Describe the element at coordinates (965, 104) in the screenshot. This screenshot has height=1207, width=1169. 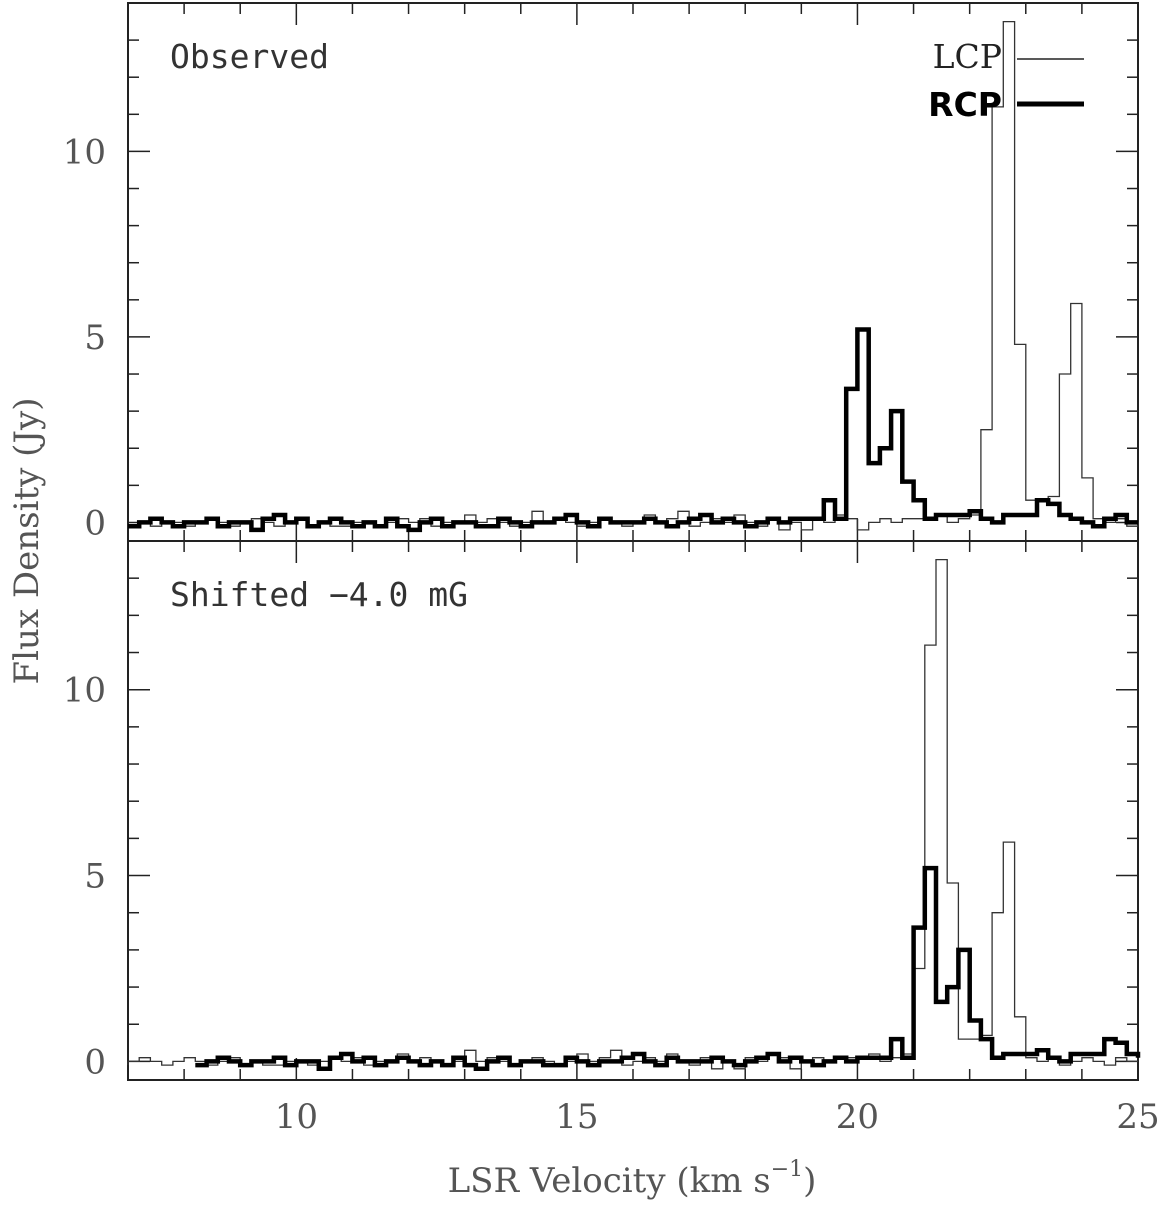
I see `legend-label-rcp: RCP` at that location.